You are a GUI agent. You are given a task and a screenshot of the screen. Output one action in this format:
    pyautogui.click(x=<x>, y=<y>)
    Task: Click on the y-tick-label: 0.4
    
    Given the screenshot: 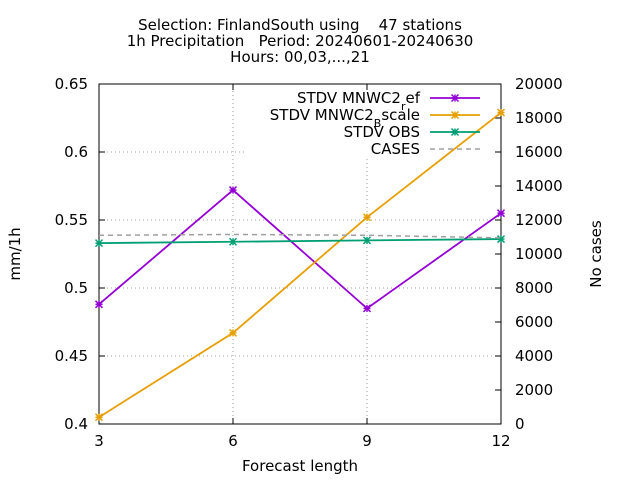 What is the action you would take?
    pyautogui.click(x=76, y=424)
    